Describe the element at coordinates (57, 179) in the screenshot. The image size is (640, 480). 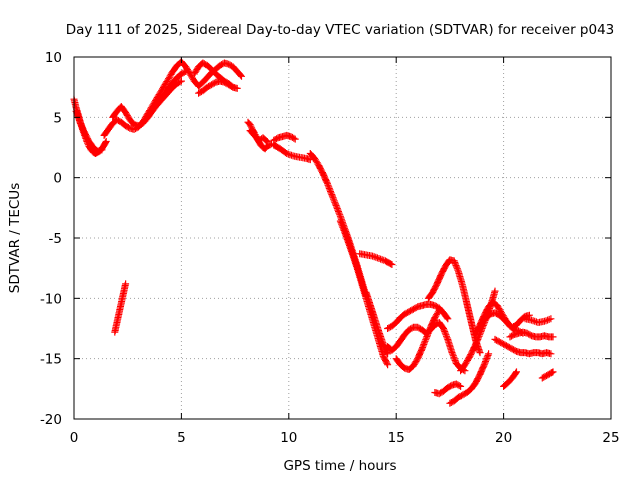
I see `y-tick-label: 0` at that location.